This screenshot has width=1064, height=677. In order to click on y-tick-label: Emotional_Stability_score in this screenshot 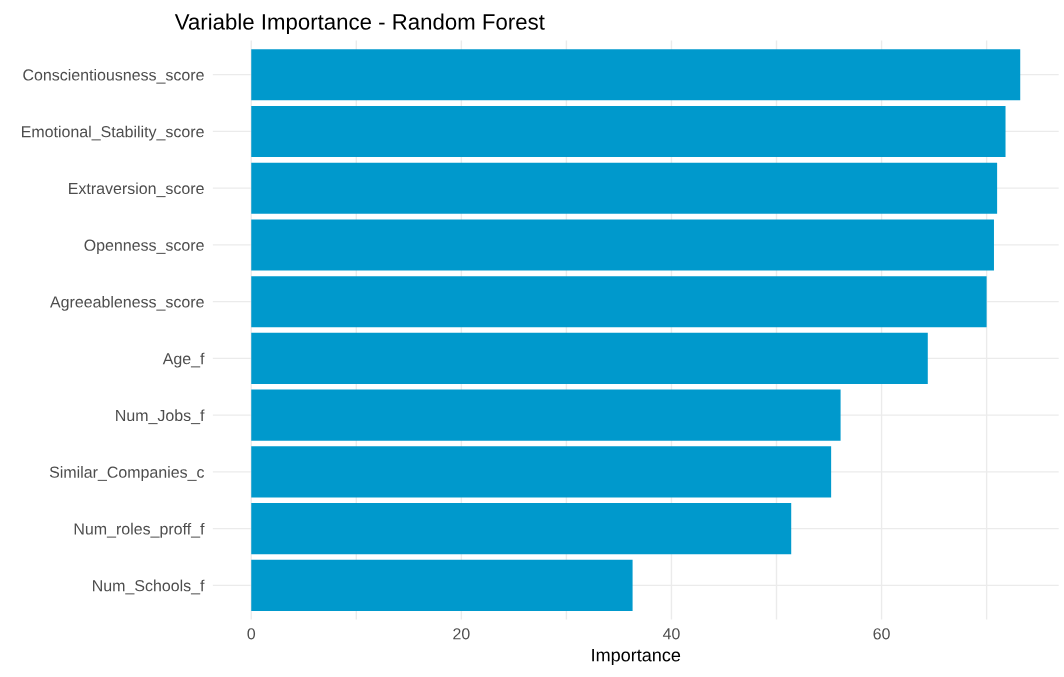, I will do `click(113, 133)`.